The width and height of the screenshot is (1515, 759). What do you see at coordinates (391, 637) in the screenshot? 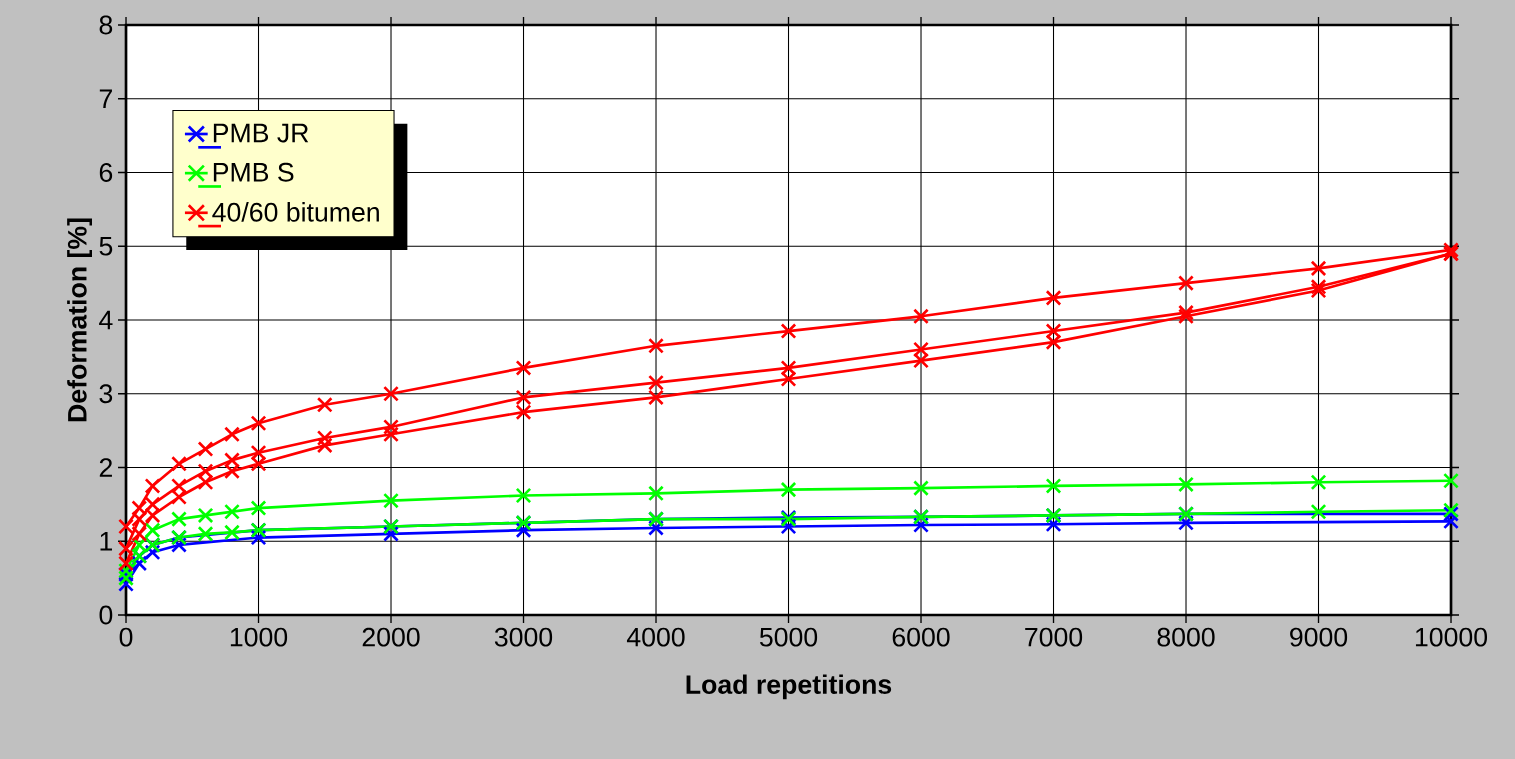
I see `x-tick-label: 2000` at bounding box center [391, 637].